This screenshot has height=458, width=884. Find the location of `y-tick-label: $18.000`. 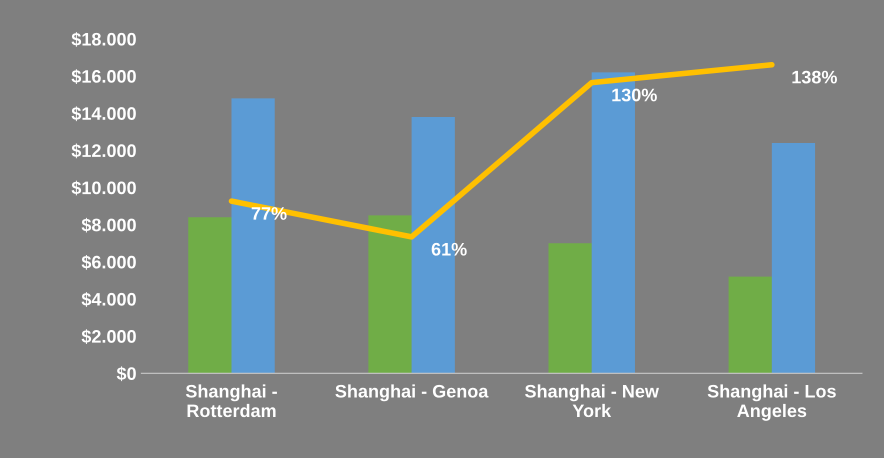

y-tick-label: $18.000 is located at coordinates (104, 39).